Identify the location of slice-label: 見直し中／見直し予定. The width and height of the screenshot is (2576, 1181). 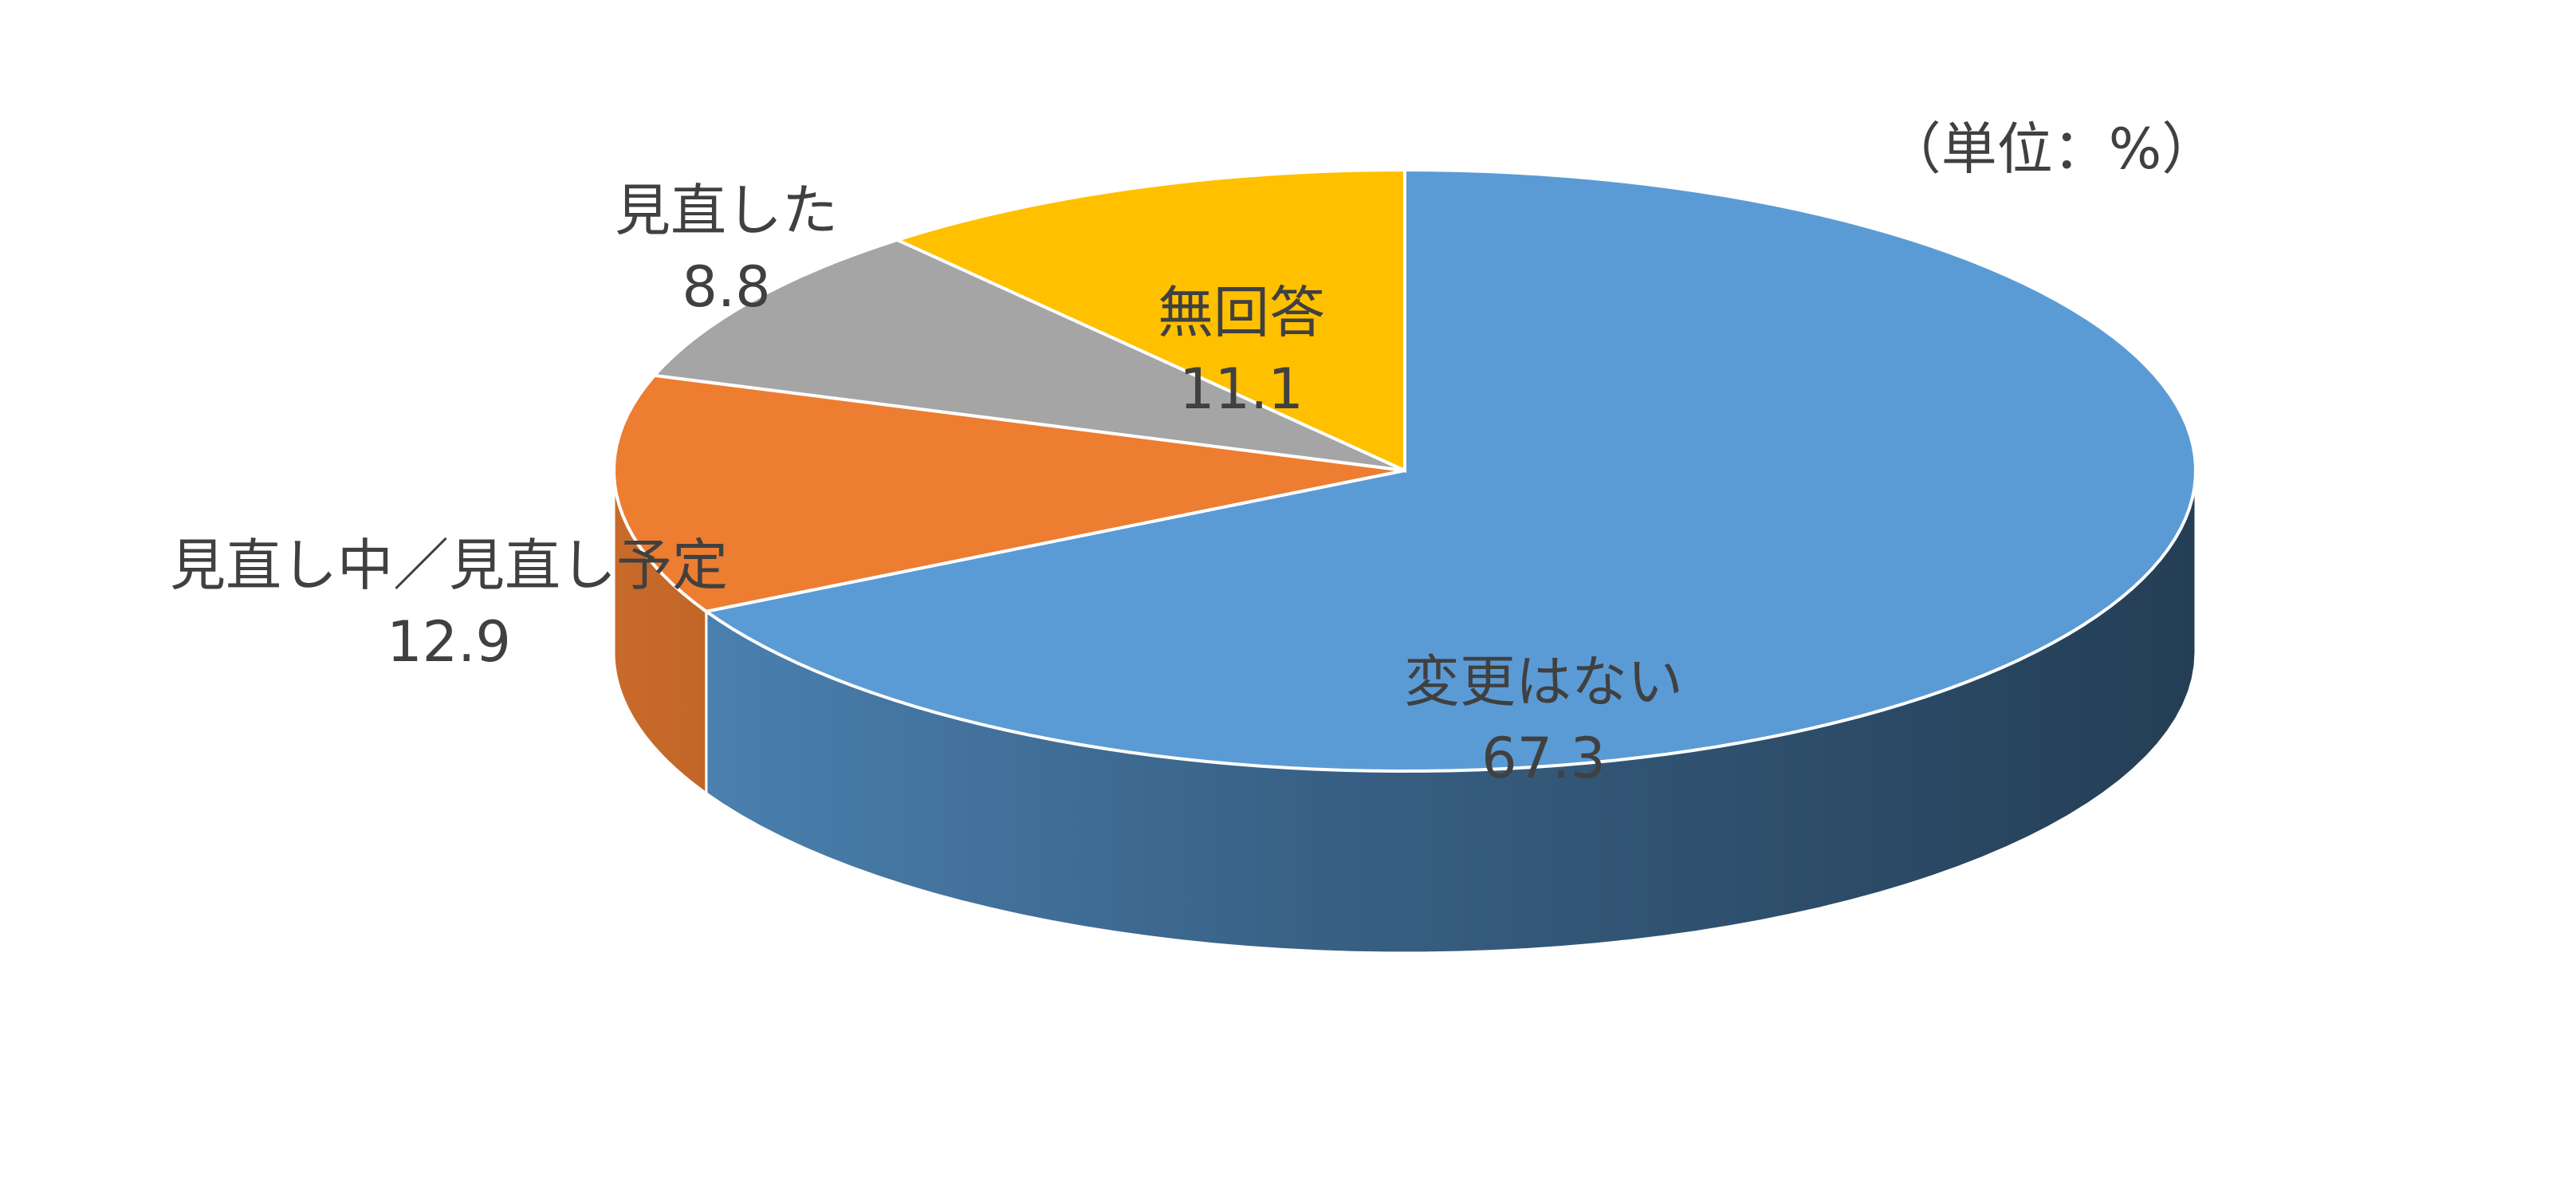
(449, 565).